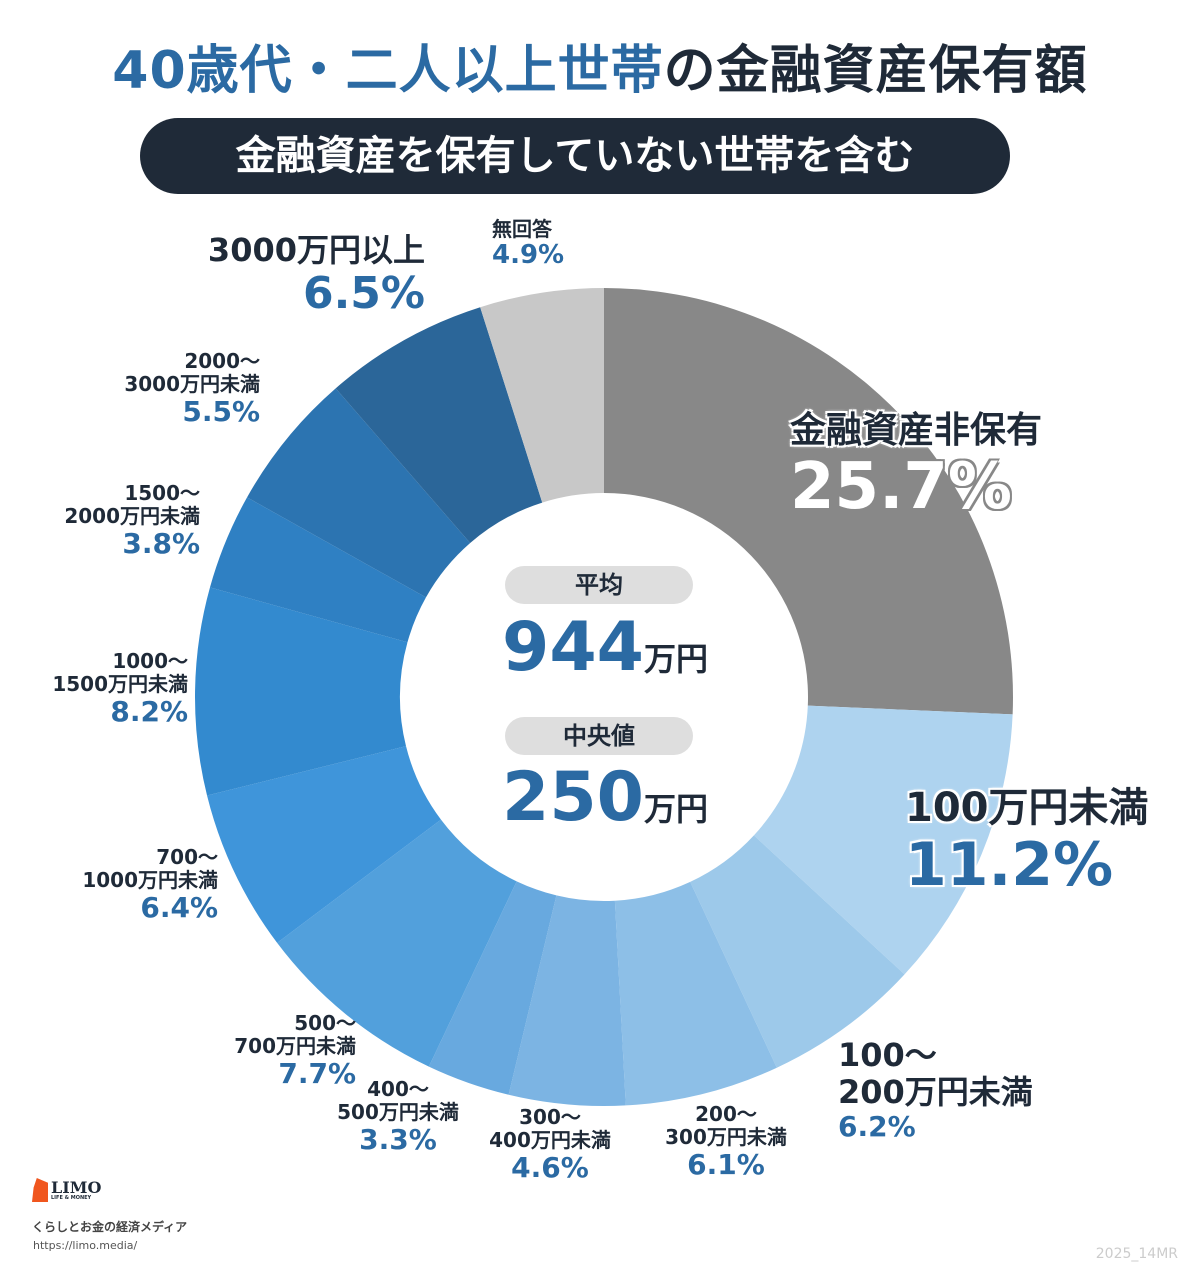 This screenshot has width=1200, height=1285. Describe the element at coordinates (110, 1227) in the screenshot. I see `tagline: くらしとお金の経済メディア` at that location.